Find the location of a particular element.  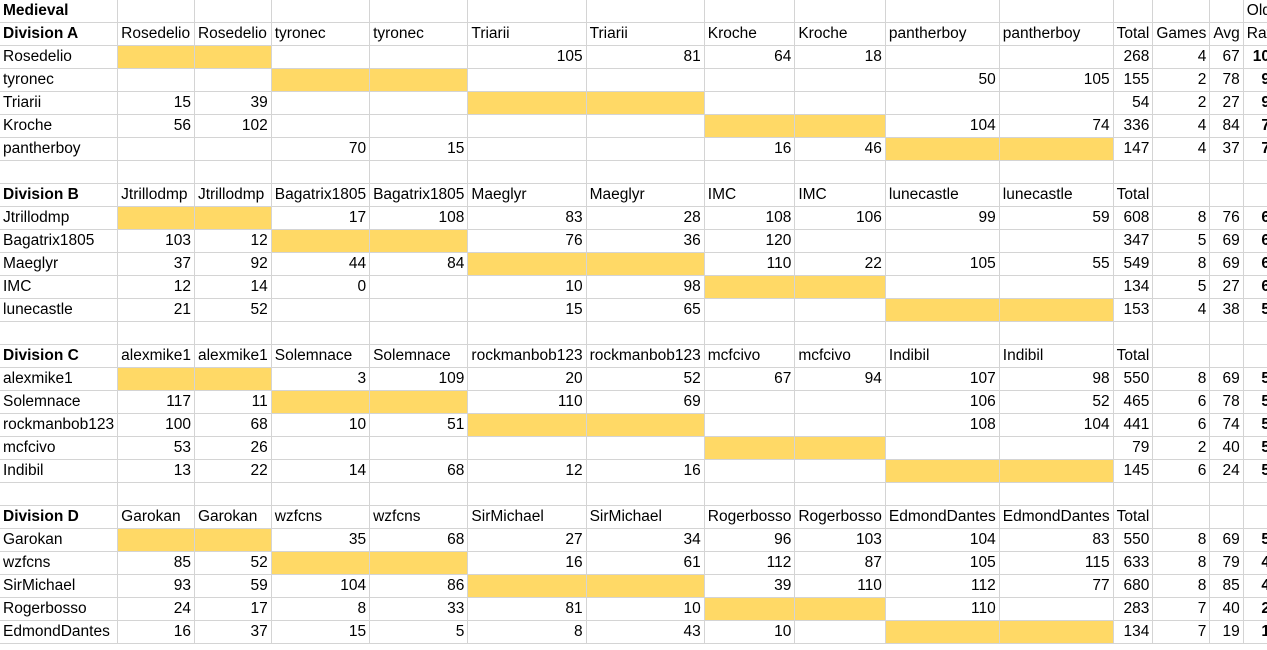

score-cell: 115 is located at coordinates (1056, 563).